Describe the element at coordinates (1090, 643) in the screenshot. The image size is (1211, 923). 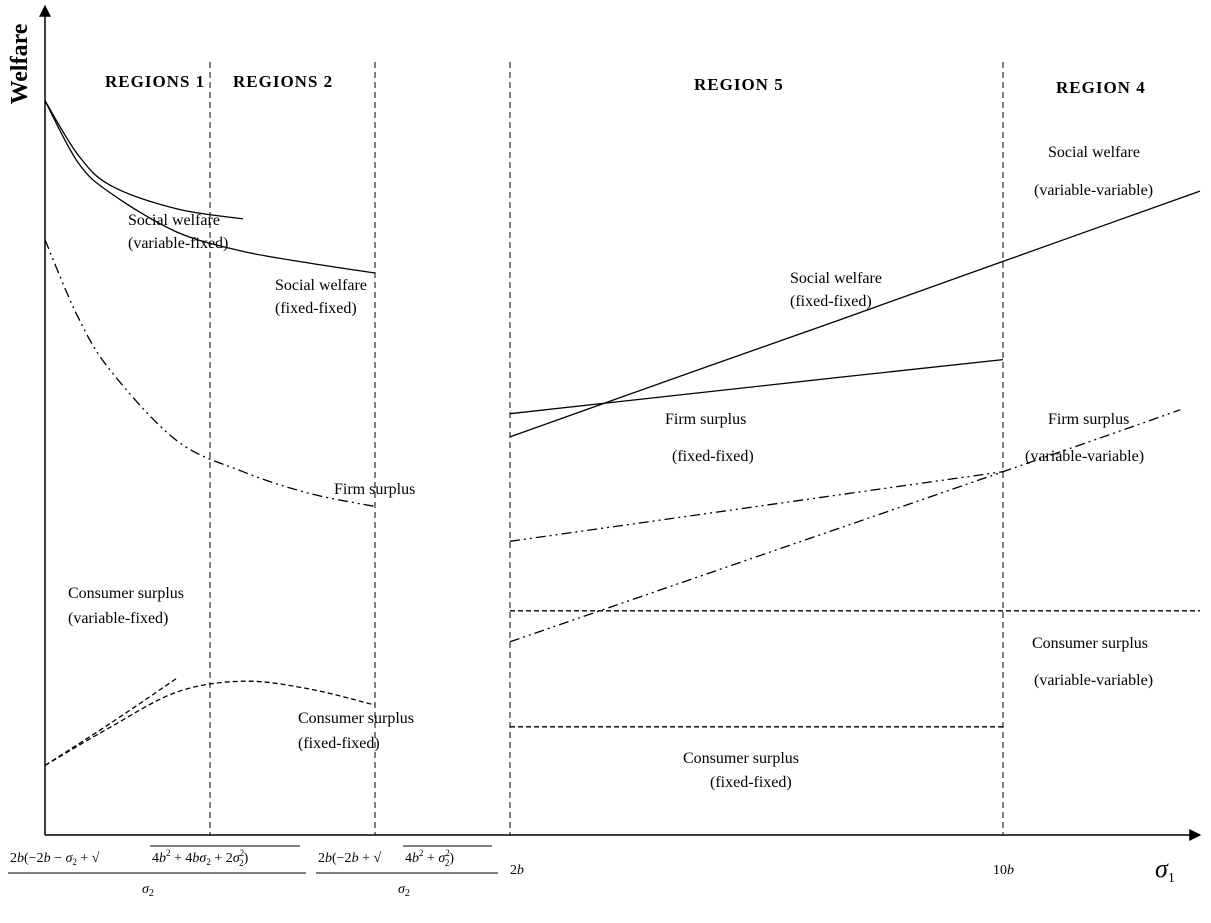
I see `annot-cs-vv-1: Consumer surplus` at that location.